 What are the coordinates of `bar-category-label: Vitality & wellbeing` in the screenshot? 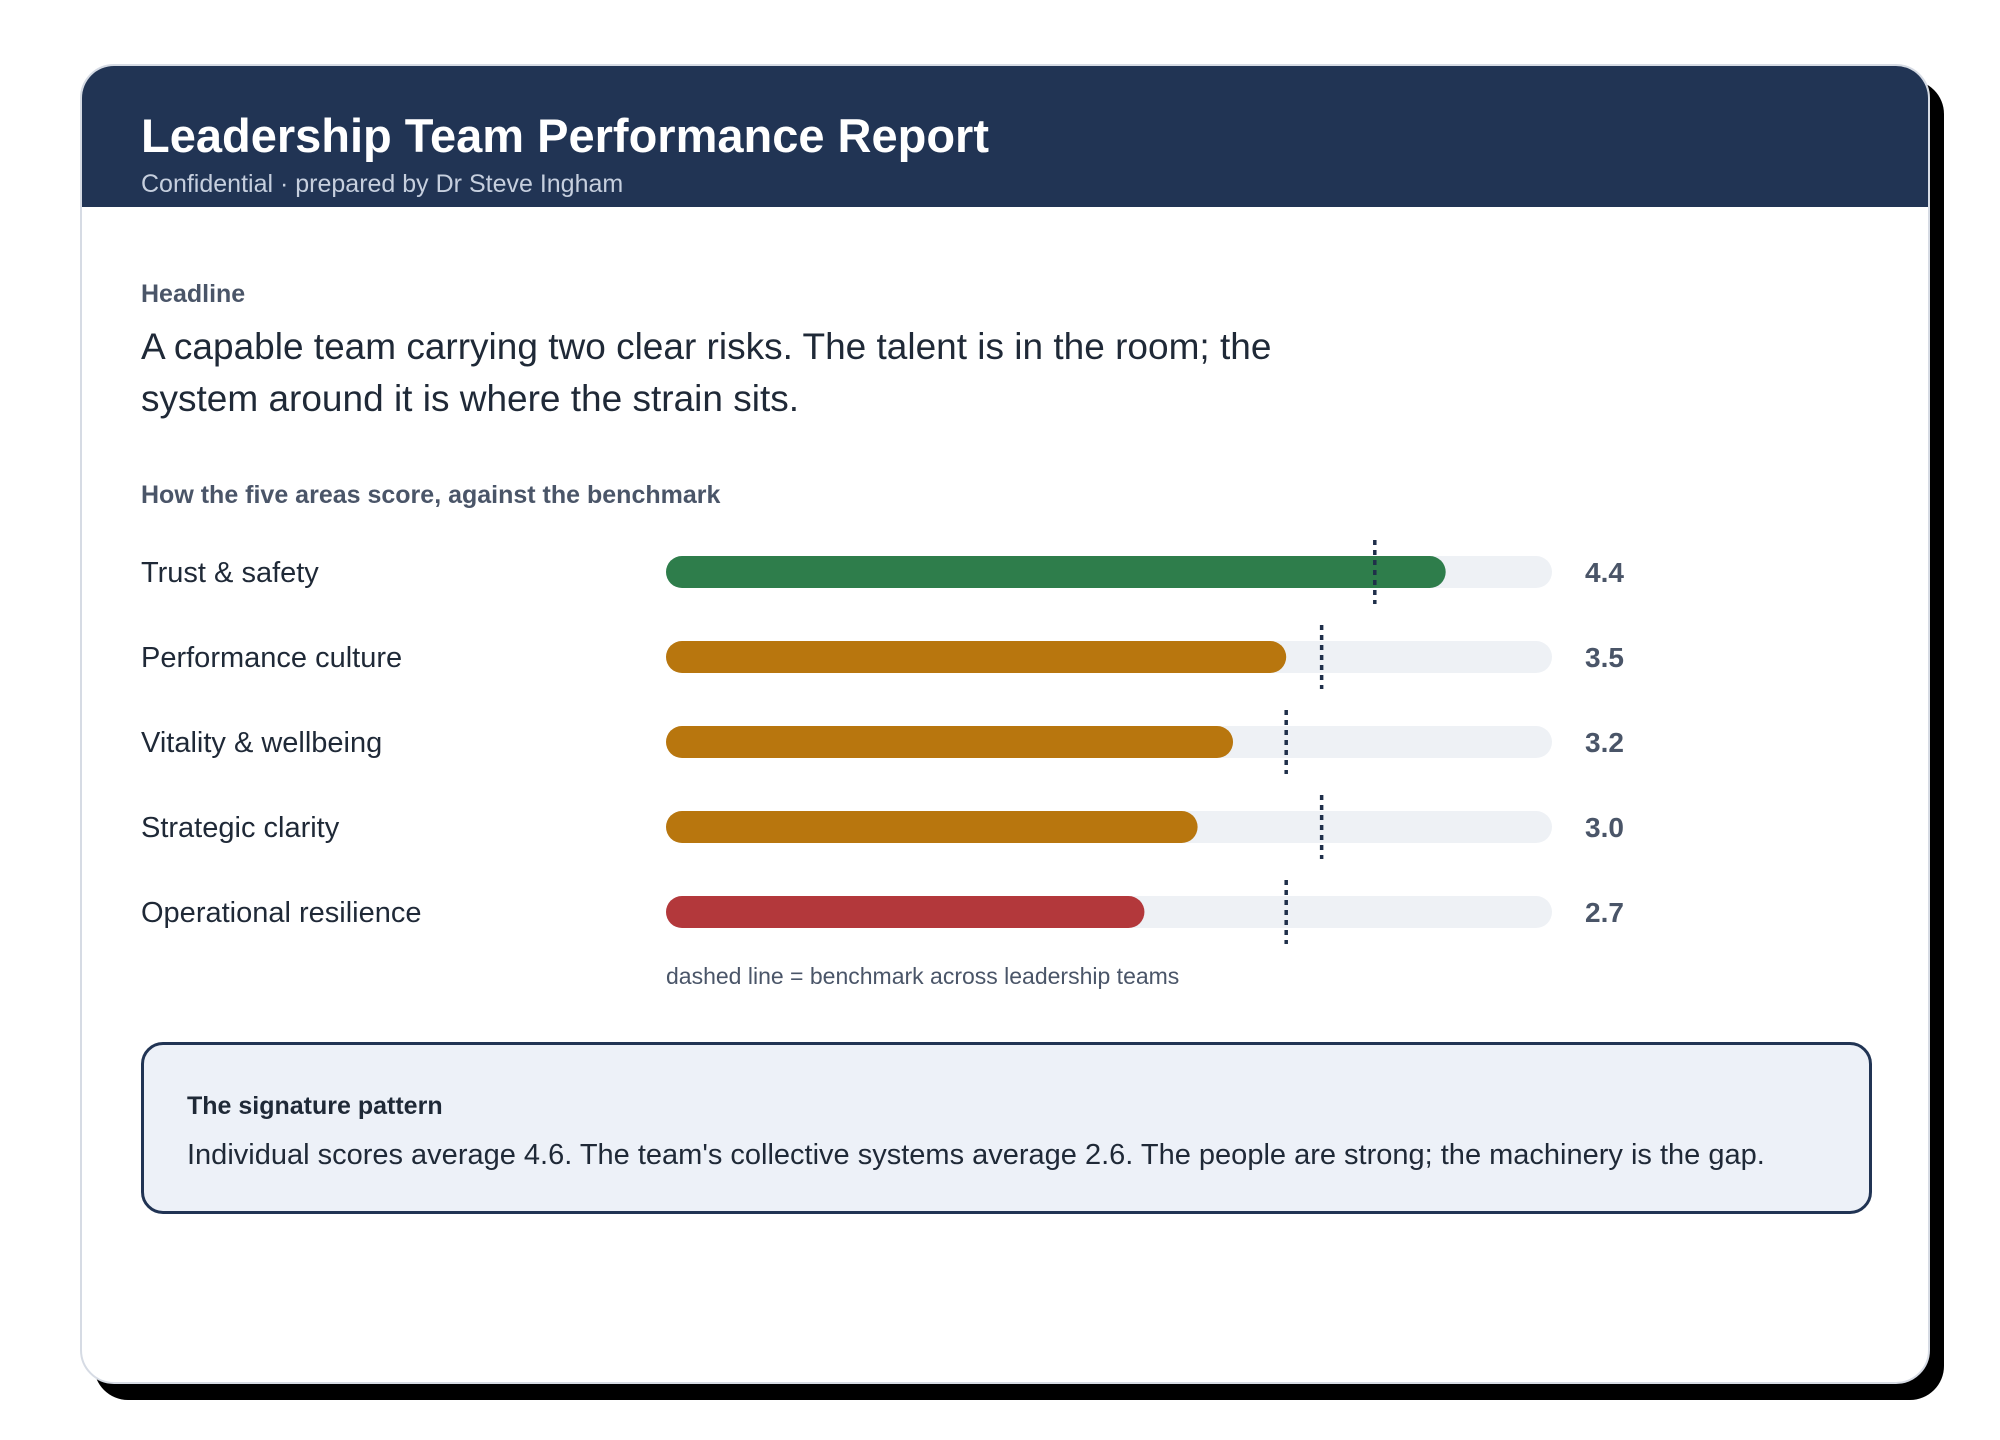 It's located at (261, 743).